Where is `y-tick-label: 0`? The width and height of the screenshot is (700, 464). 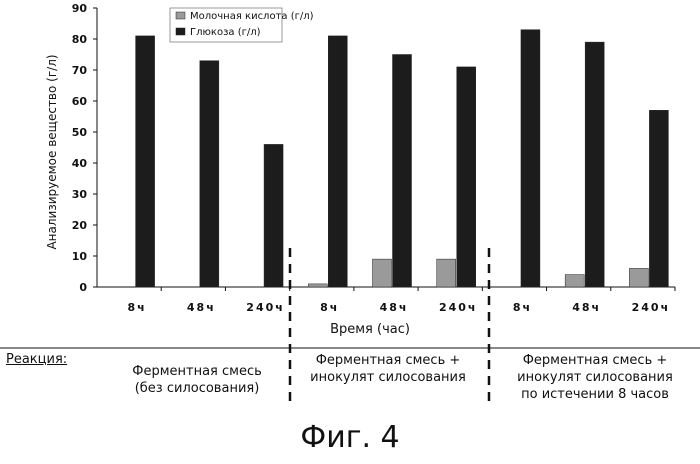
y-tick-label: 0 is located at coordinates (83, 287).